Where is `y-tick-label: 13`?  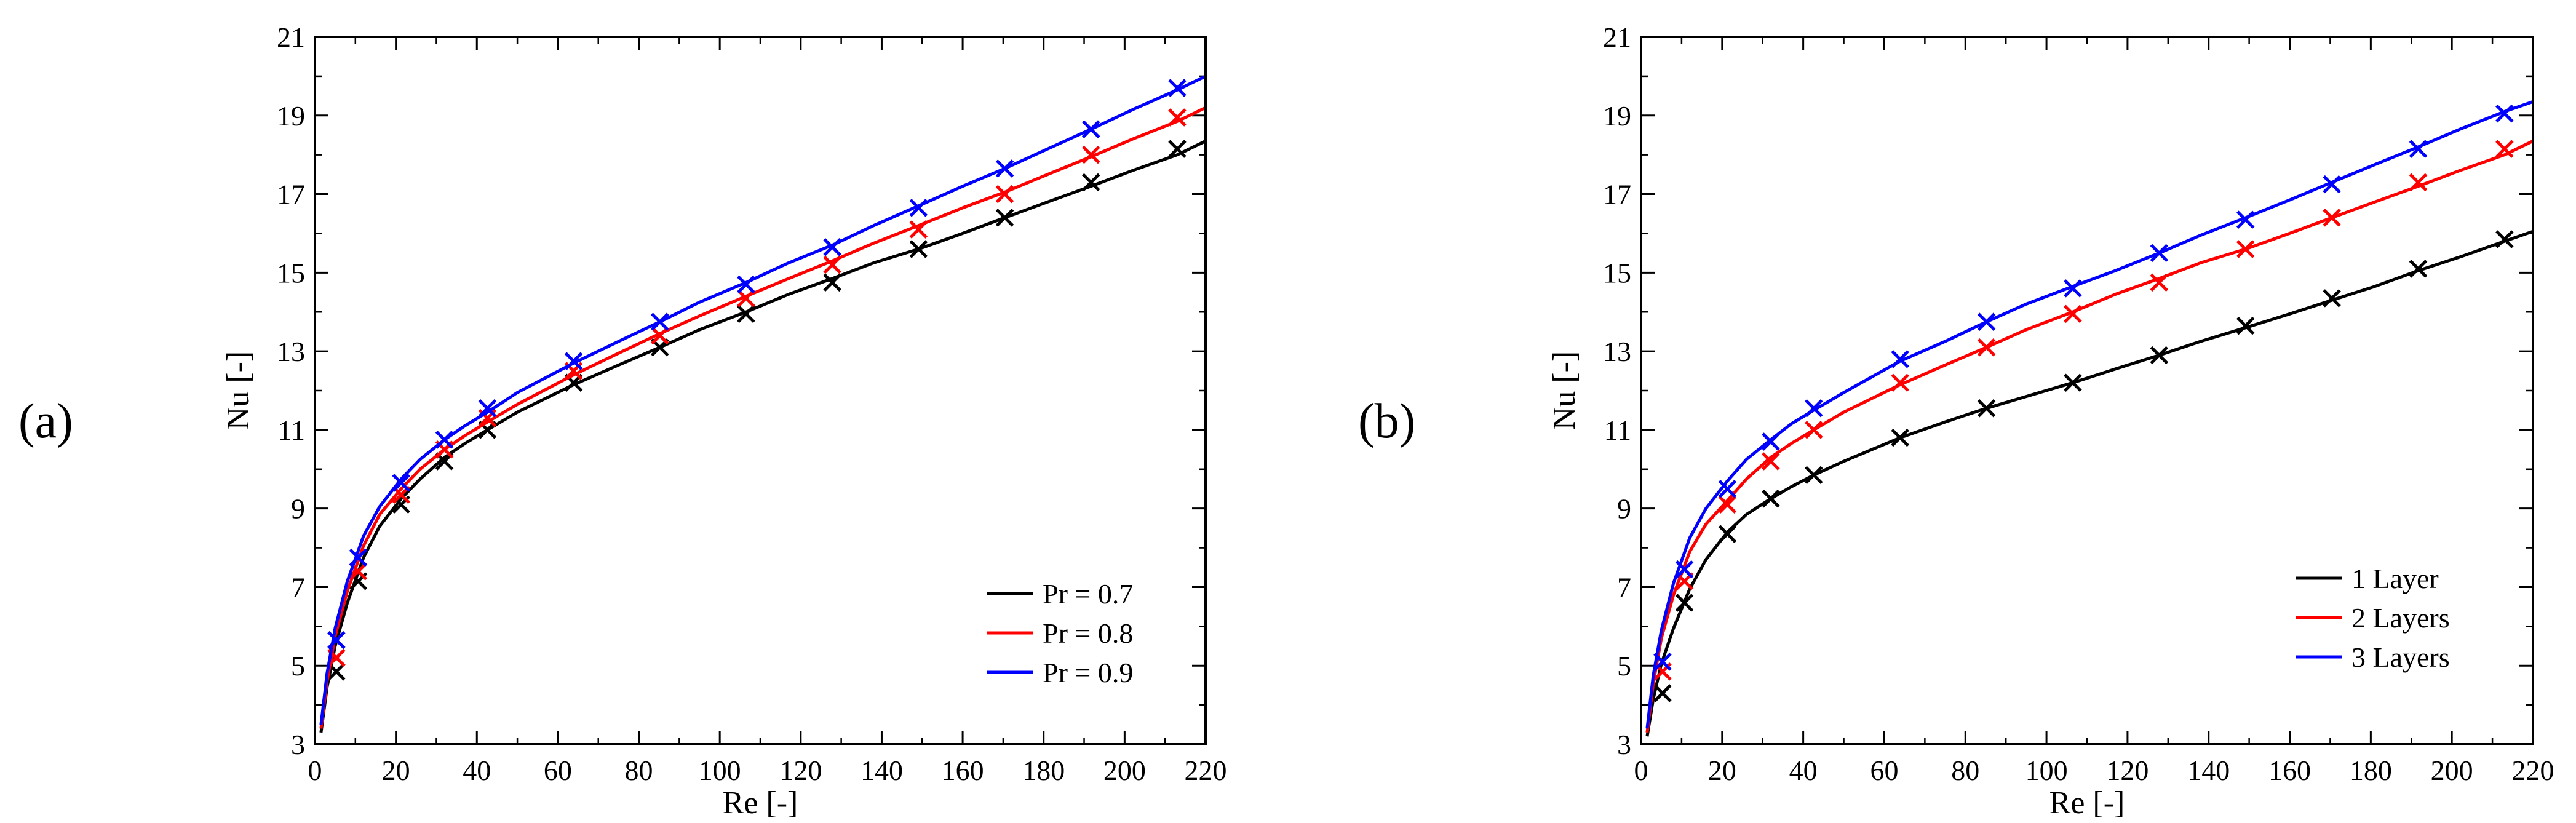
y-tick-label: 13 is located at coordinates (291, 352).